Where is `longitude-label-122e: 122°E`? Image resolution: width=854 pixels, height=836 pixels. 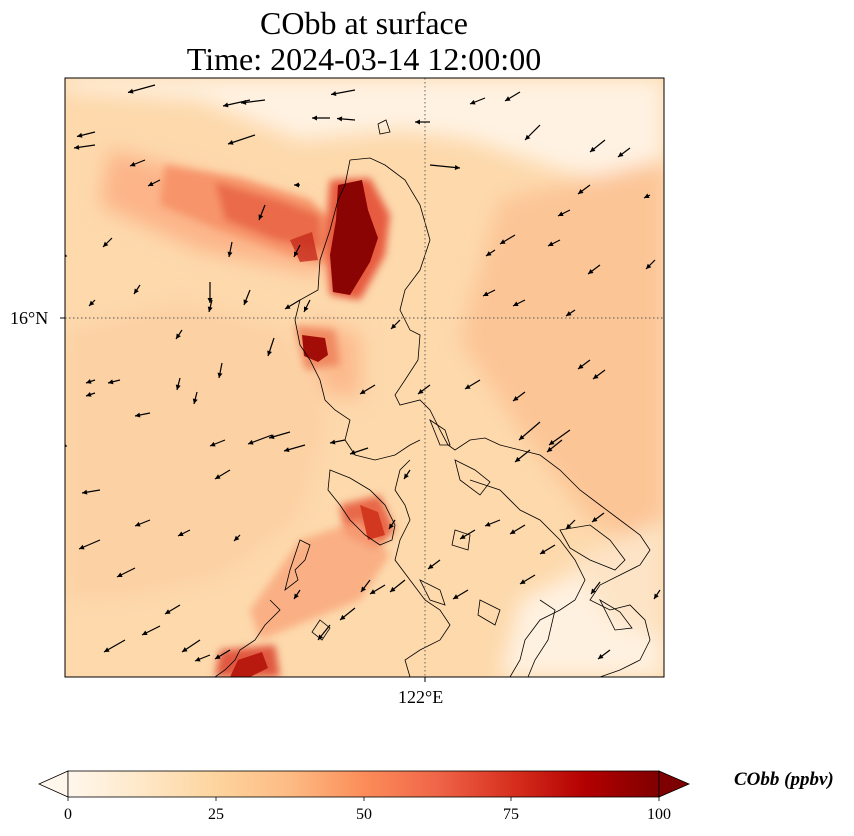
longitude-label-122e: 122°E is located at coordinates (421, 697).